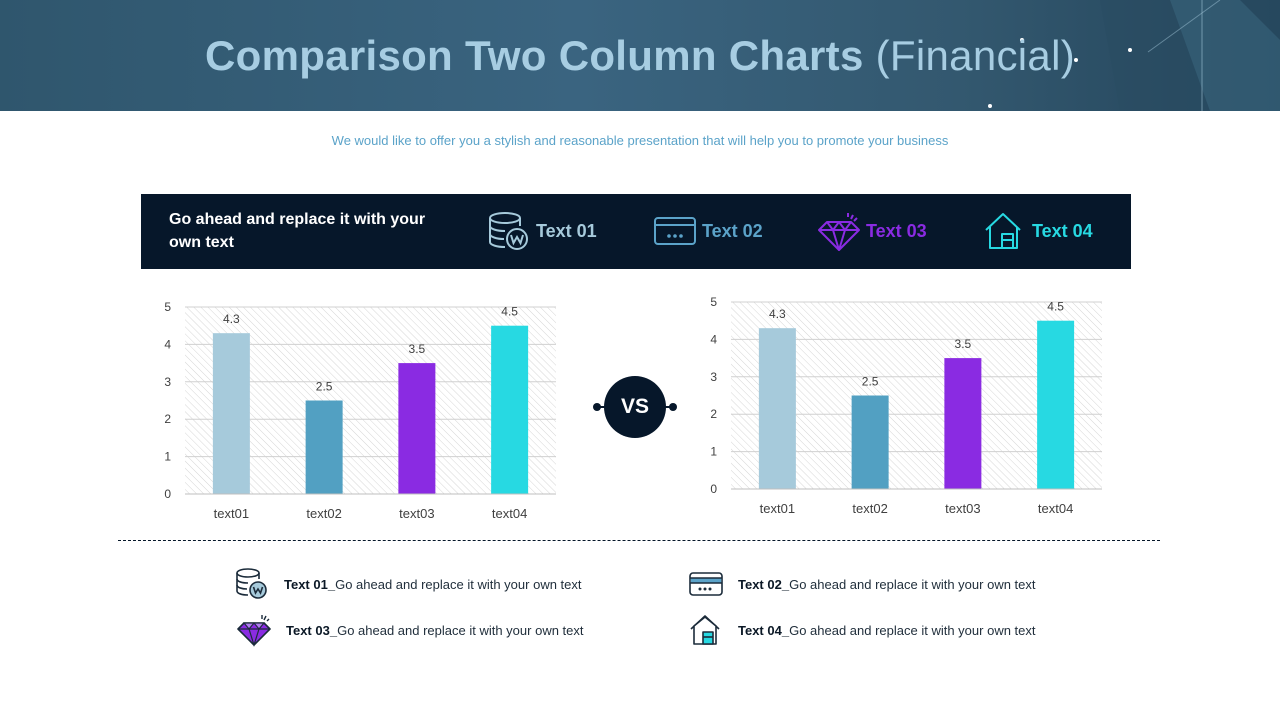  I want to click on vs-badge: VS, so click(635, 407).